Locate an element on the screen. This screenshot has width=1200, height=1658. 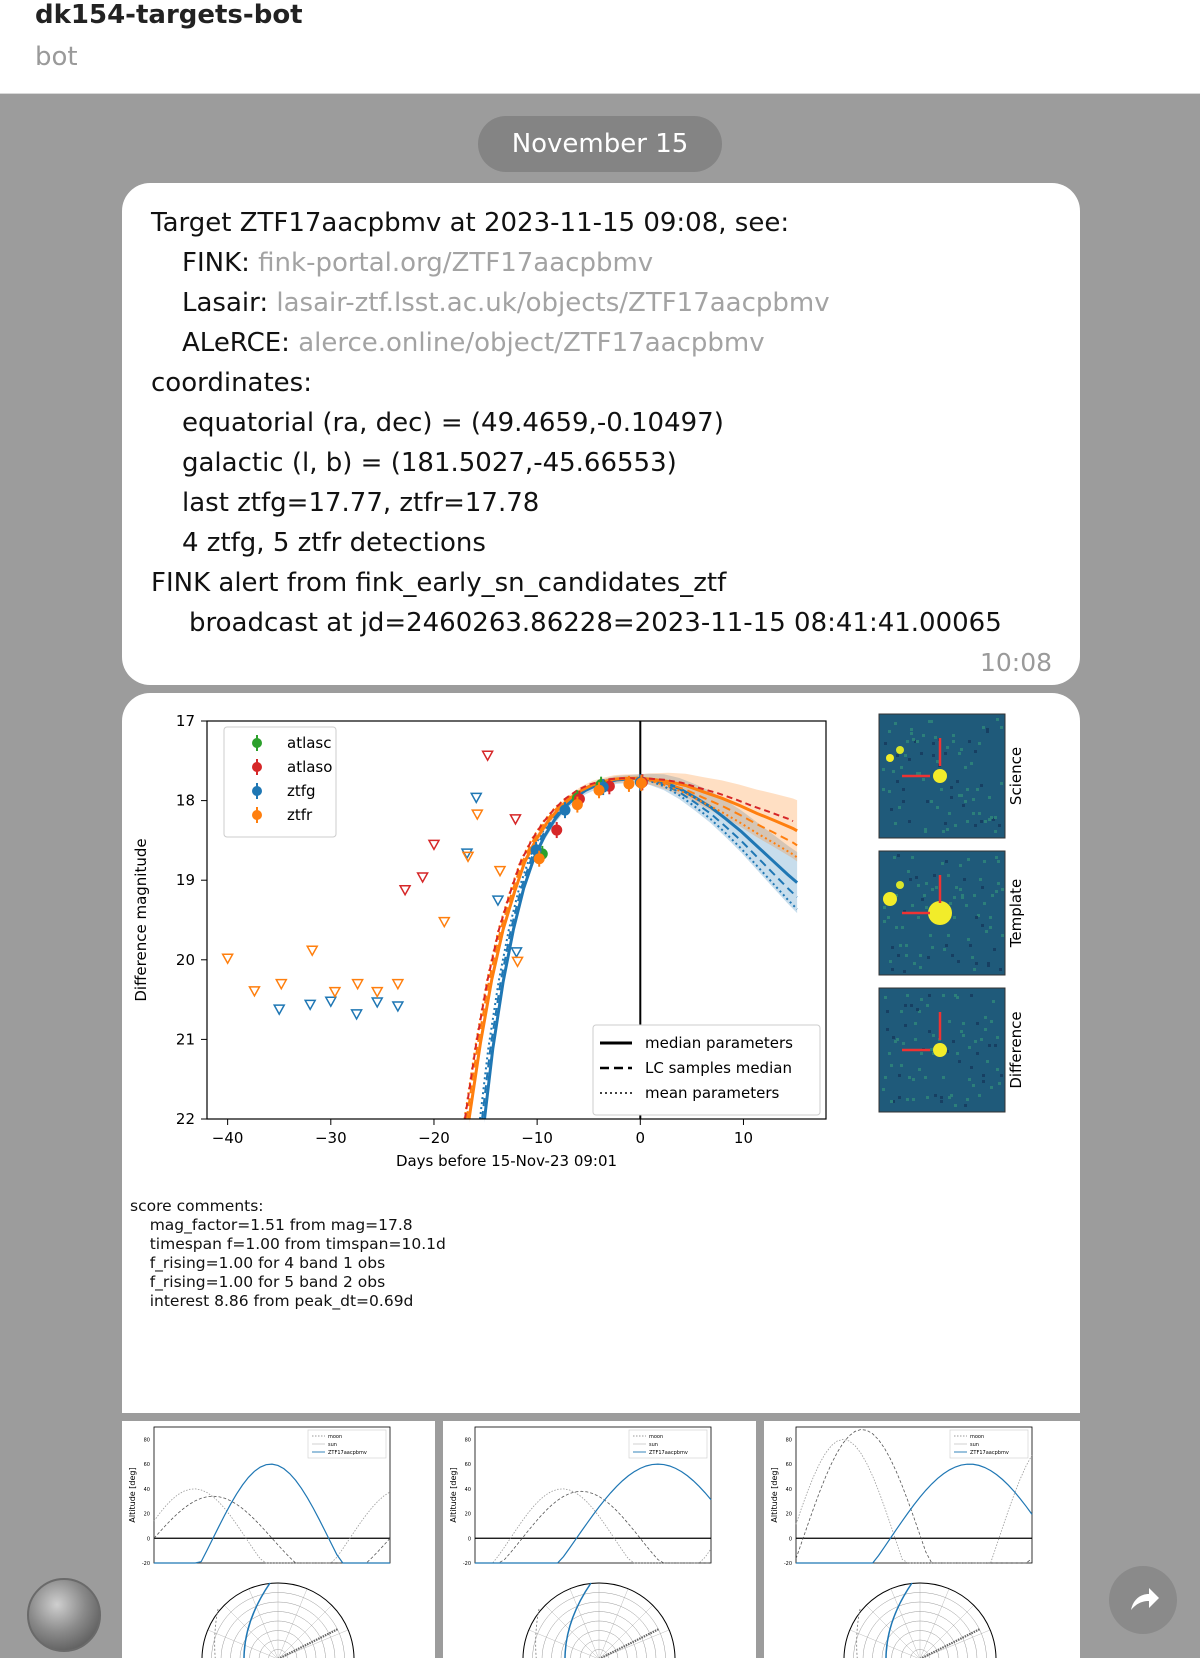
target-curve is located at coordinates (272, 1513).